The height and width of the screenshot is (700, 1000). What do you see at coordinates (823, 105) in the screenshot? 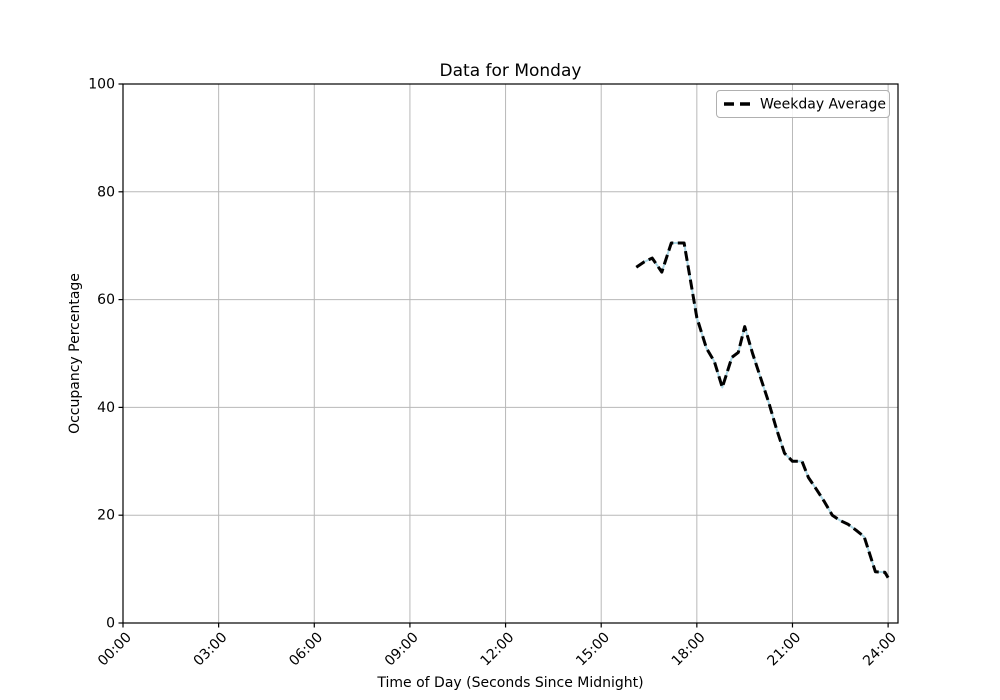
I see `legend-entry-label: Weekday Average` at bounding box center [823, 105].